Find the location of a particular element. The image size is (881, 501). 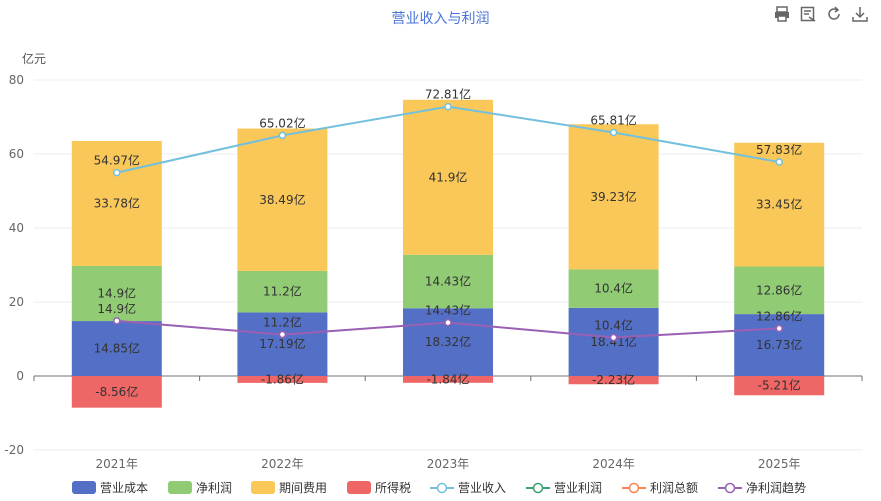

line-value-label: 65.02亿 is located at coordinates (282, 122).